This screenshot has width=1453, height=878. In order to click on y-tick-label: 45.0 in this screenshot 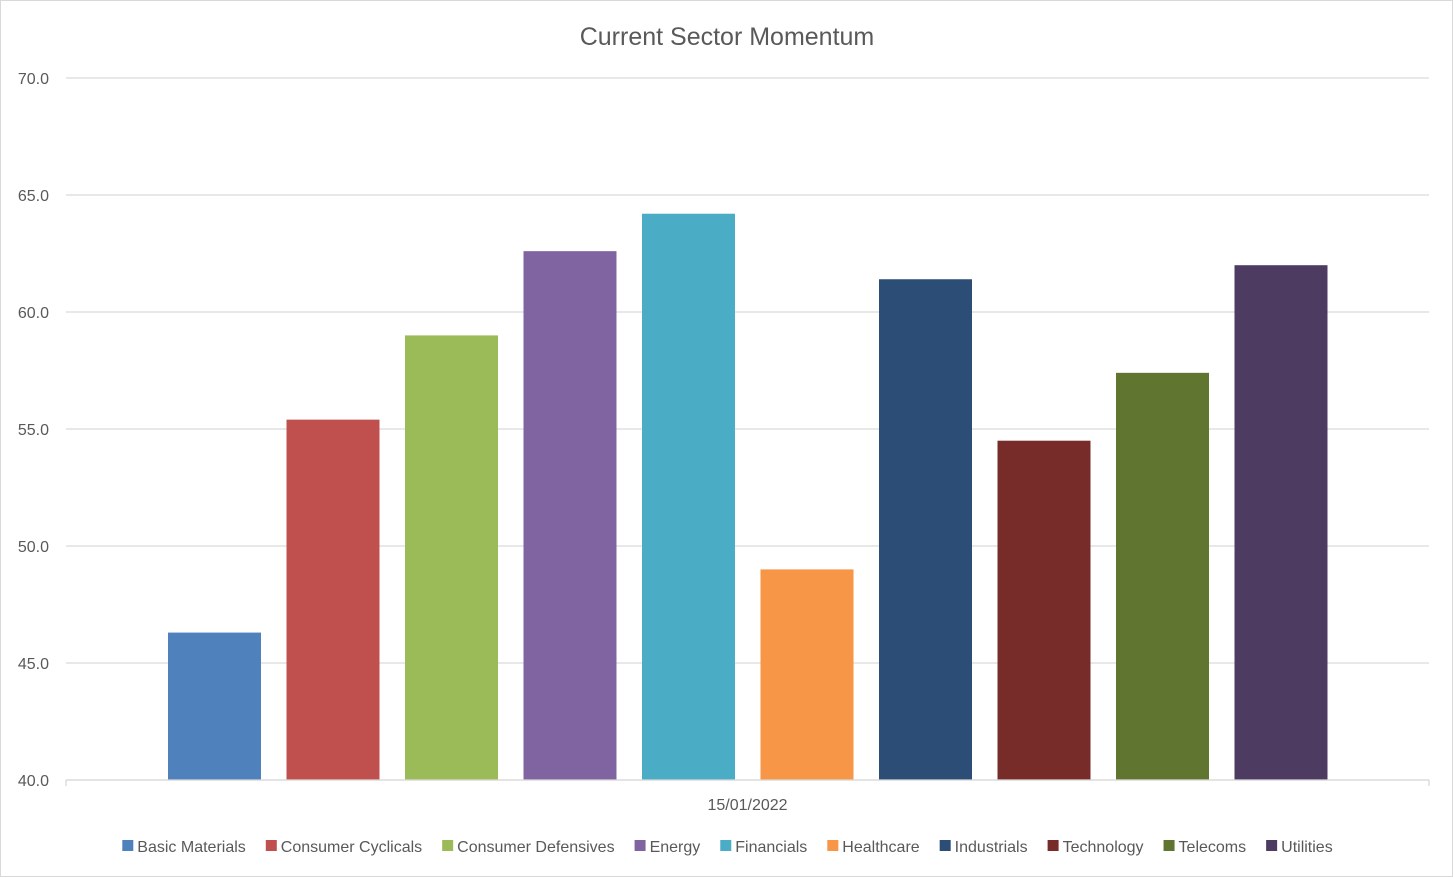, I will do `click(33, 664)`.